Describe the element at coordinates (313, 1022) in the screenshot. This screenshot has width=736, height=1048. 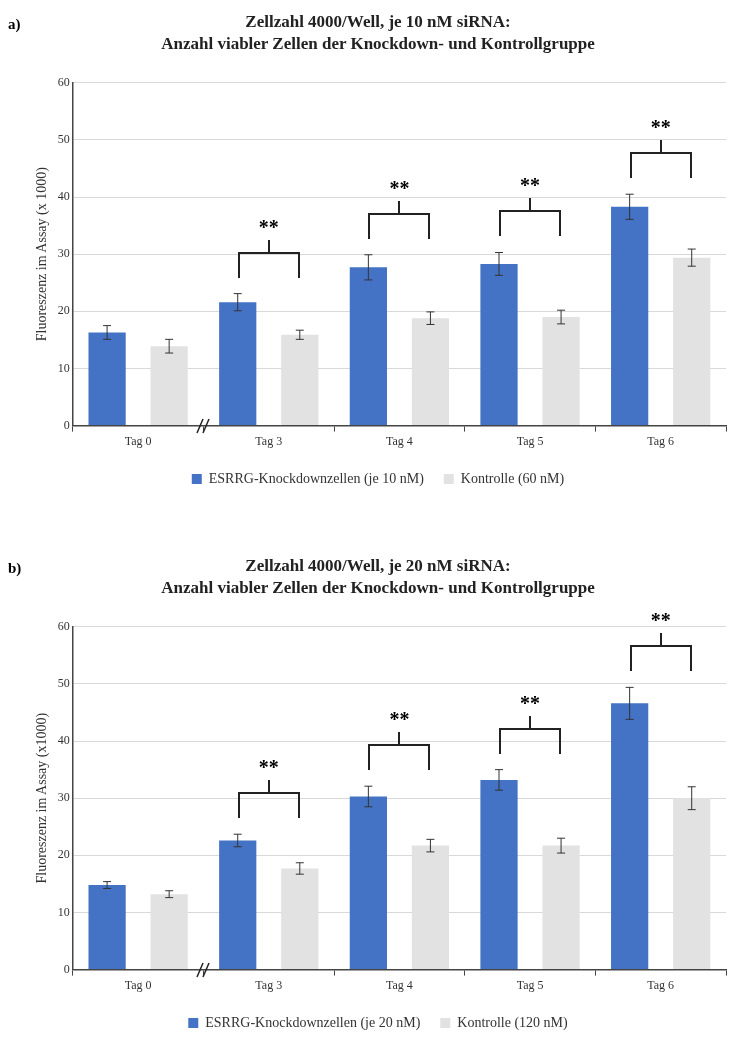
I see `legend-label: ESRRG-Knockdownzellen (je 20 nM)` at that location.